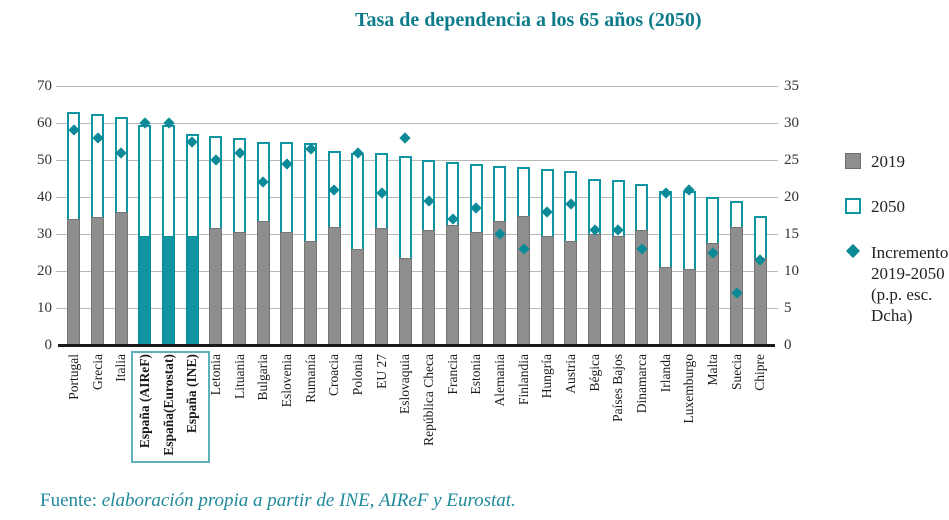 This screenshot has width=949, height=520. I want to click on y-axis-label-right: 30, so click(791, 123).